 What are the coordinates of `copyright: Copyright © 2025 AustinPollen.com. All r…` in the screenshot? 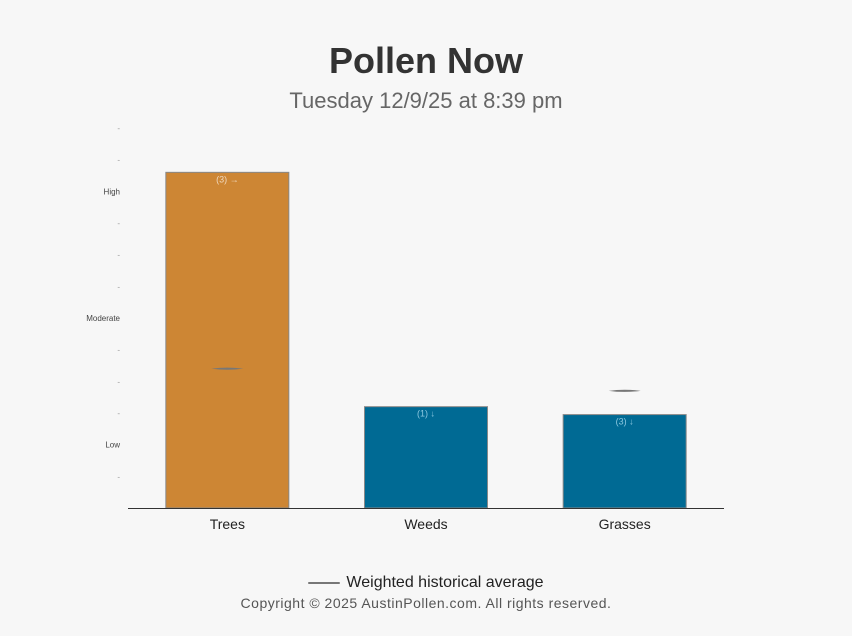 It's located at (426, 603).